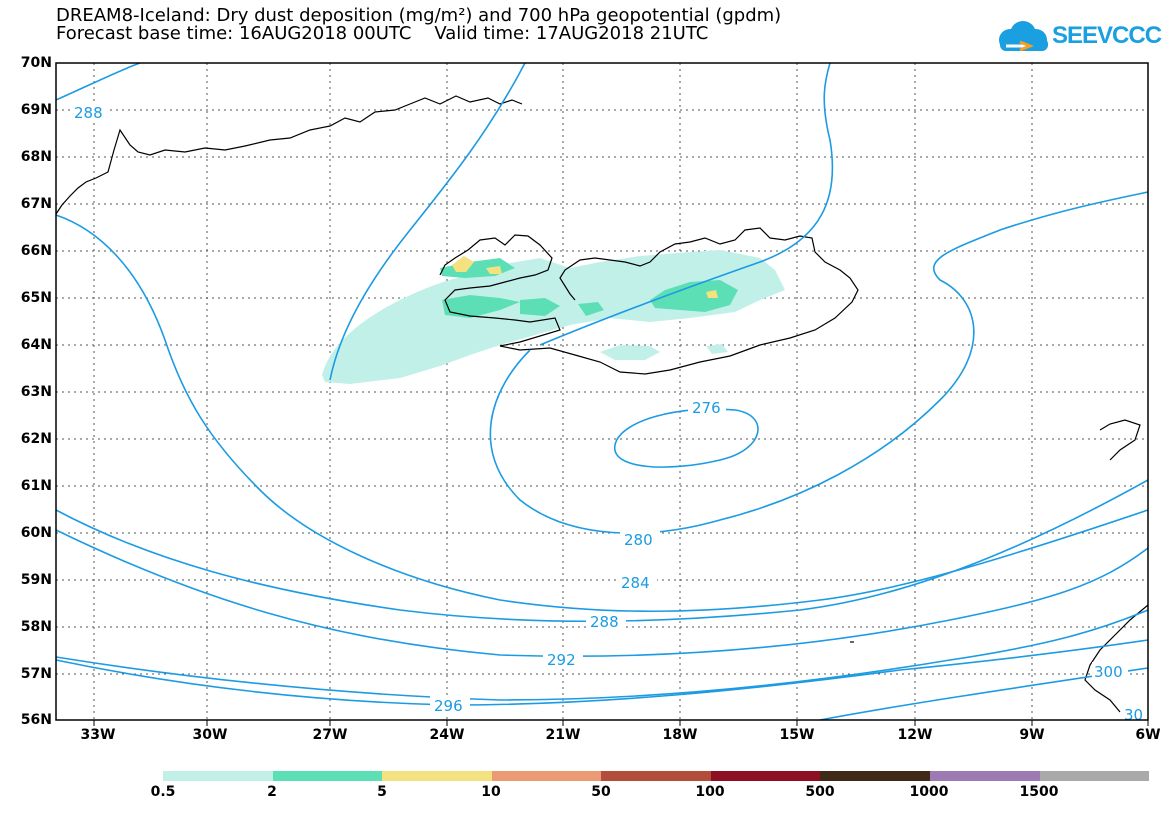 This screenshot has height=815, width=1175. What do you see at coordinates (638, 540) in the screenshot?
I see `contour-label-280: 280` at bounding box center [638, 540].